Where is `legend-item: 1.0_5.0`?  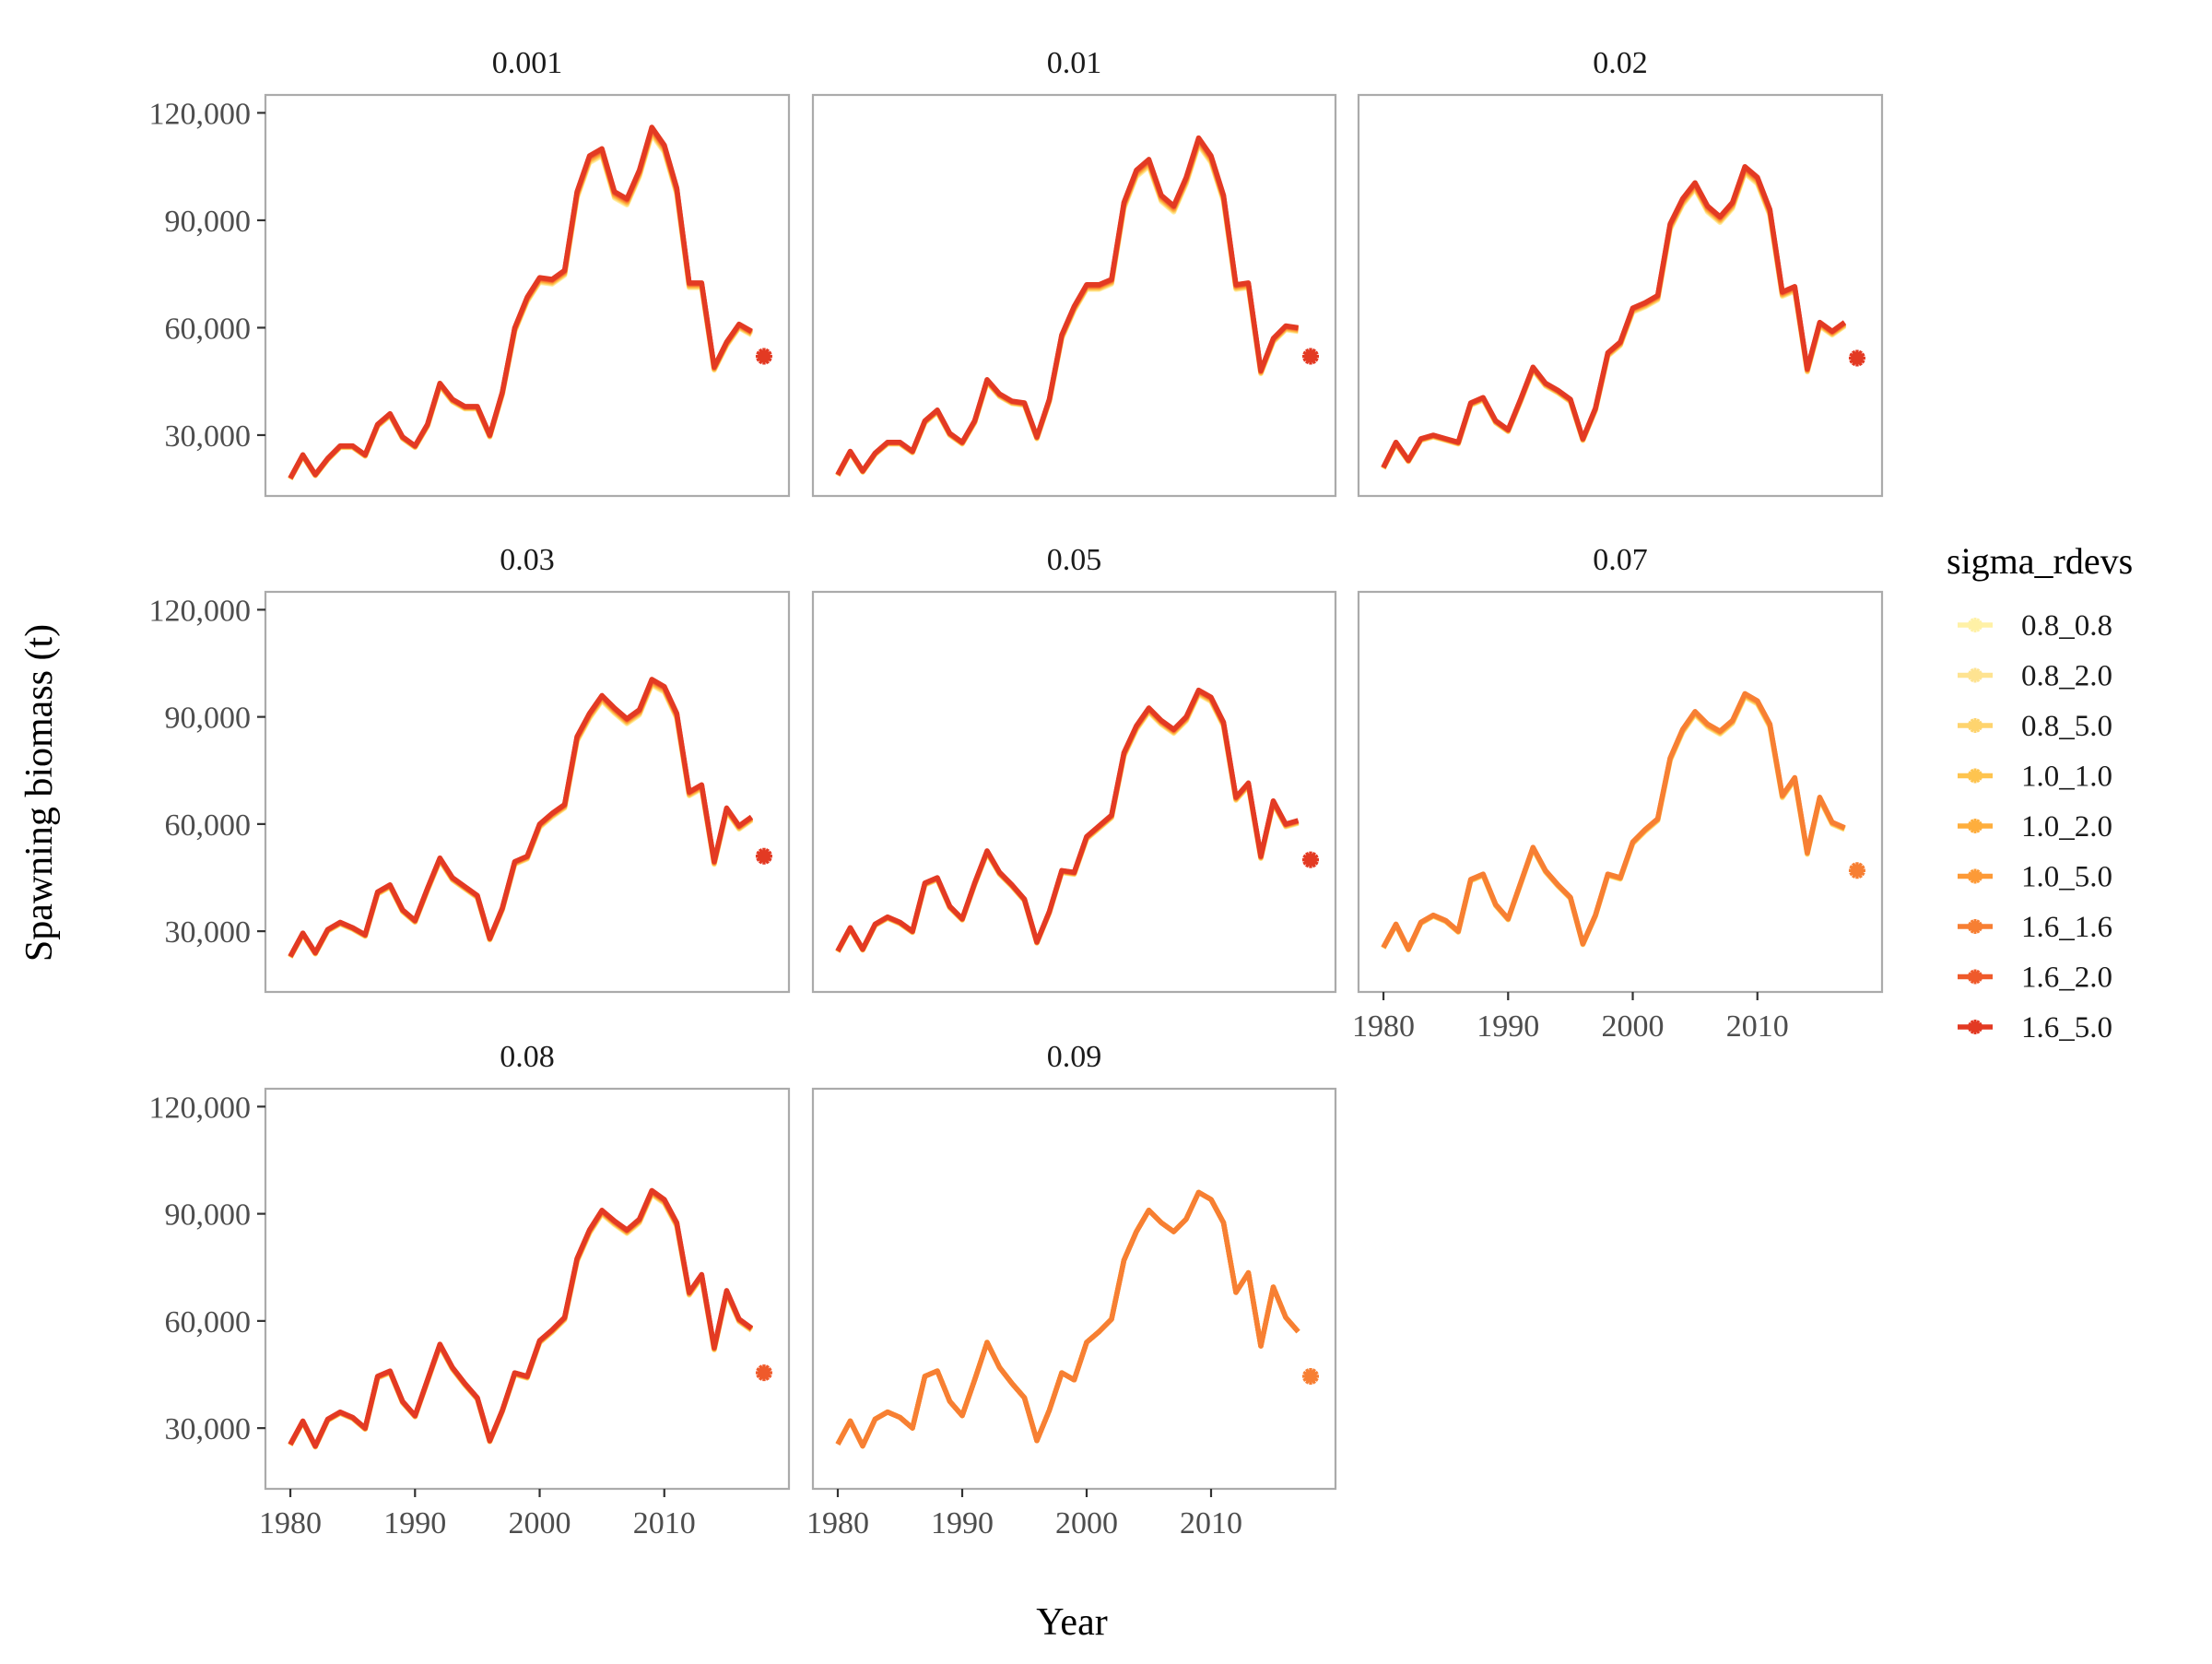
legend-item: 1.0_5.0 is located at coordinates (2035, 877).